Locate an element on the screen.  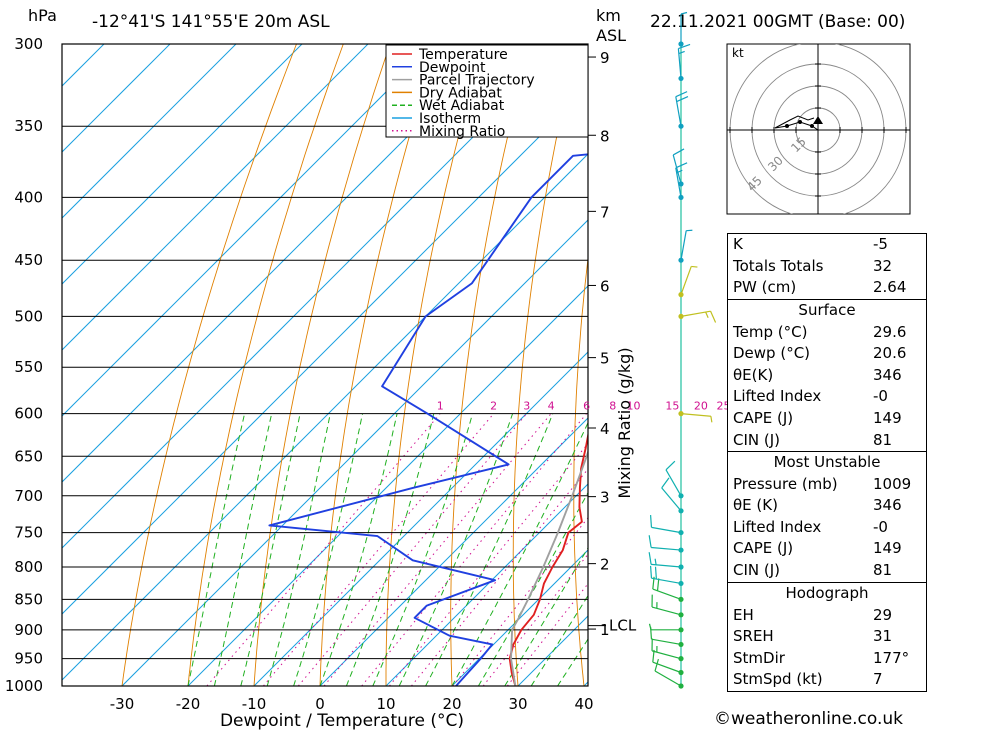
legend-box is located at coordinates (487, 91).